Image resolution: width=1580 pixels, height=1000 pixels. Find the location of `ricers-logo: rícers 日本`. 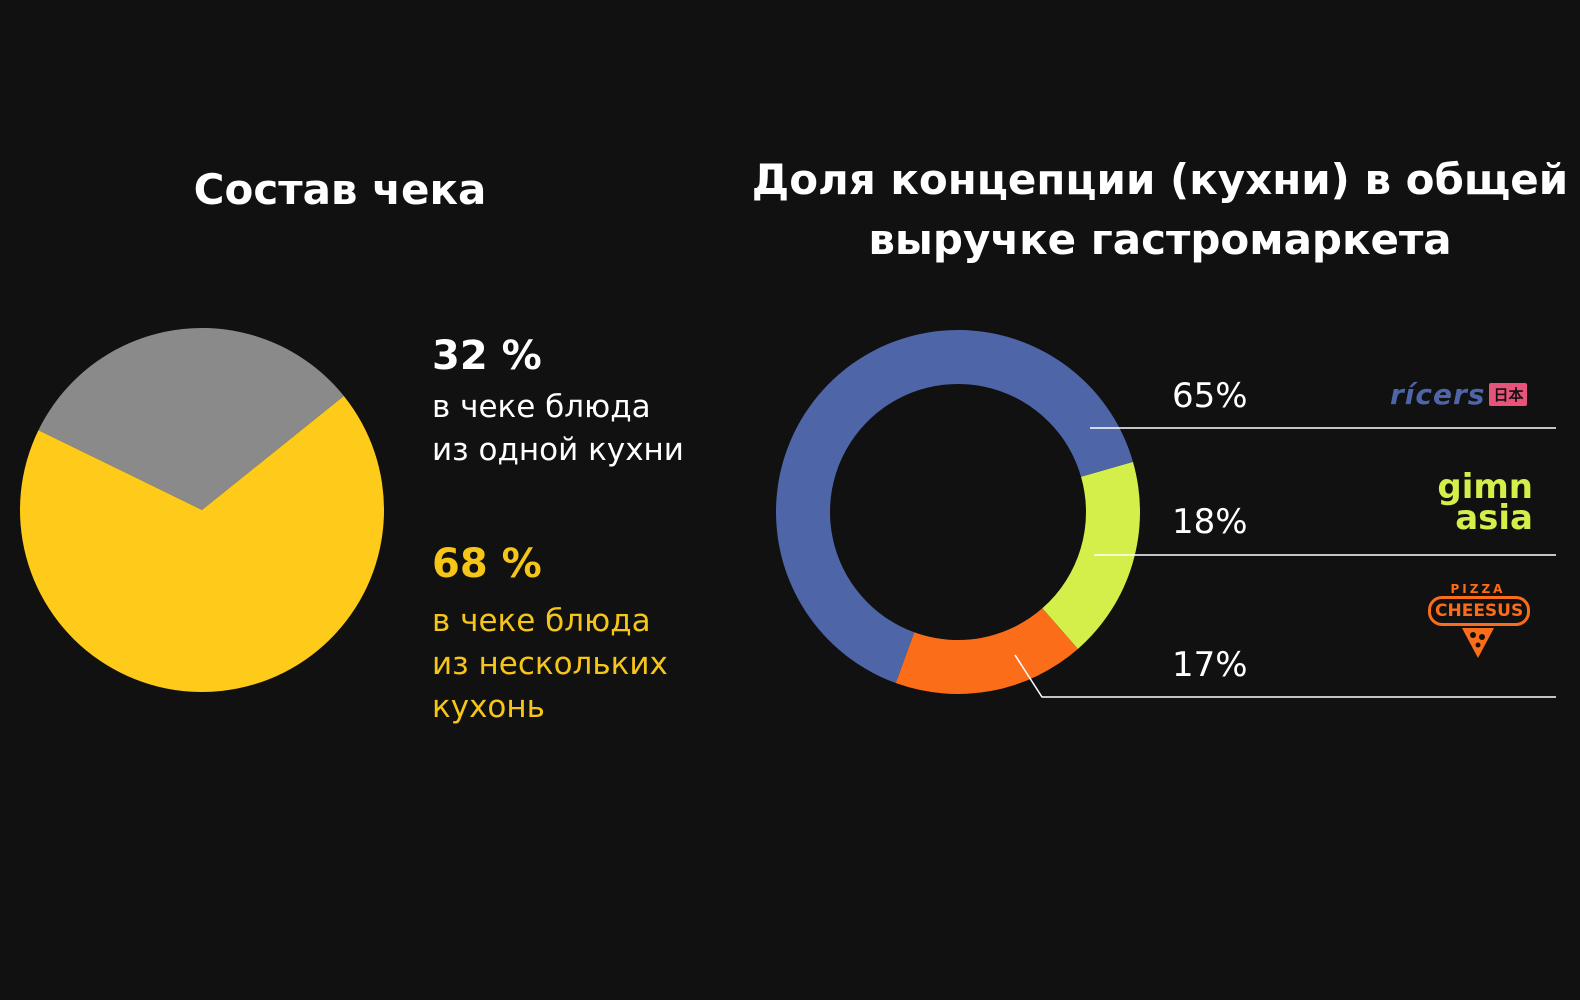

ricers-logo: rícers 日本 is located at coordinates (1459, 394).